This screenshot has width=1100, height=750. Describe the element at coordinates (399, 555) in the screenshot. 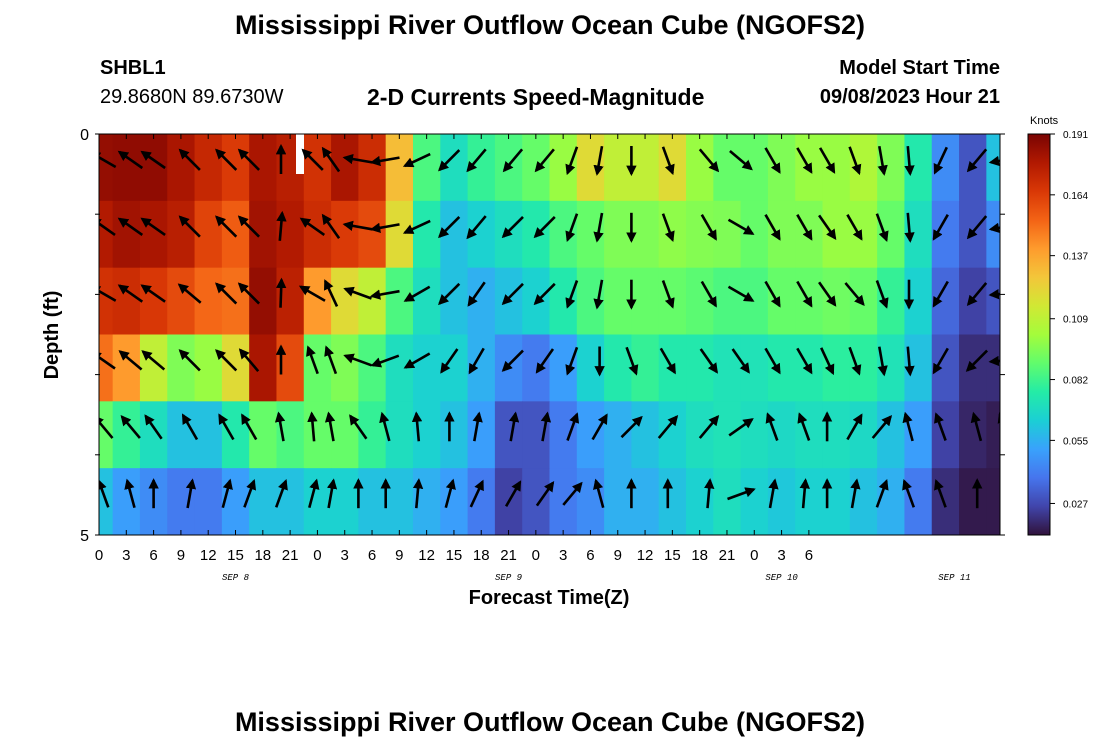

I see `x-tick-label: 9` at that location.